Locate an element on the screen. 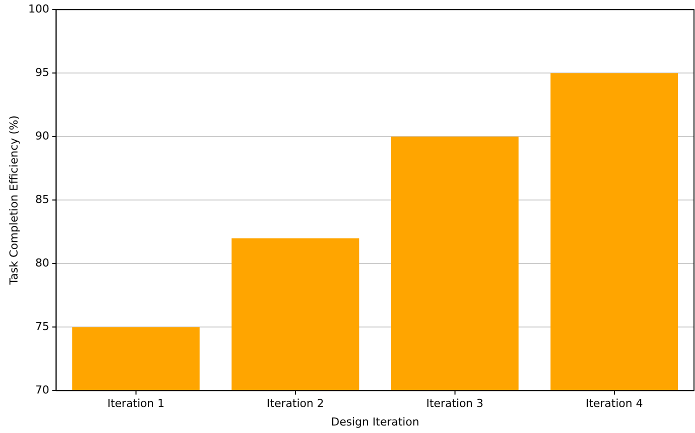 The height and width of the screenshot is (433, 695). y-tick-label: 75 is located at coordinates (42, 326).